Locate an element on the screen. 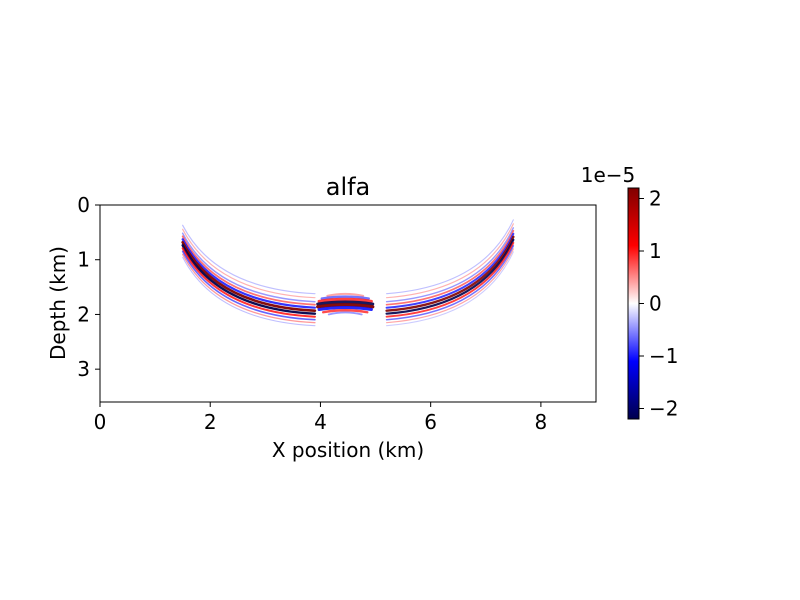 This screenshot has height=600, width=800. y-axis-label: Depth (km) is located at coordinates (58, 303).